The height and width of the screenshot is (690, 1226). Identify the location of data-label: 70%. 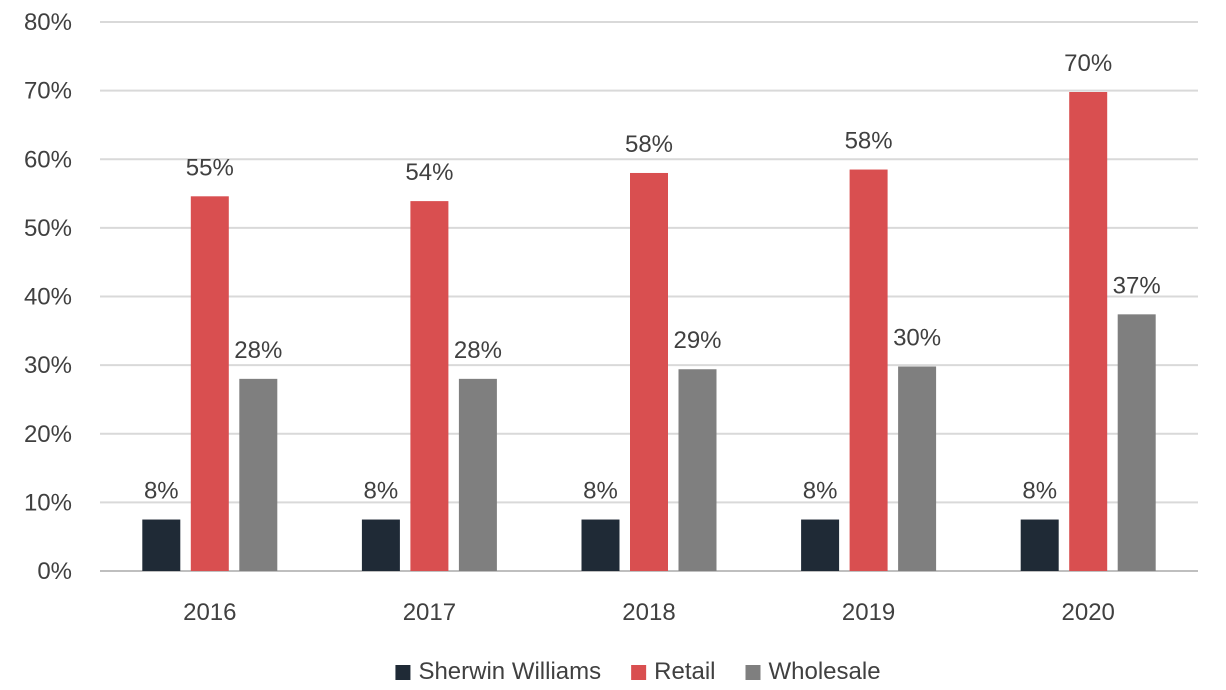
(1088, 63).